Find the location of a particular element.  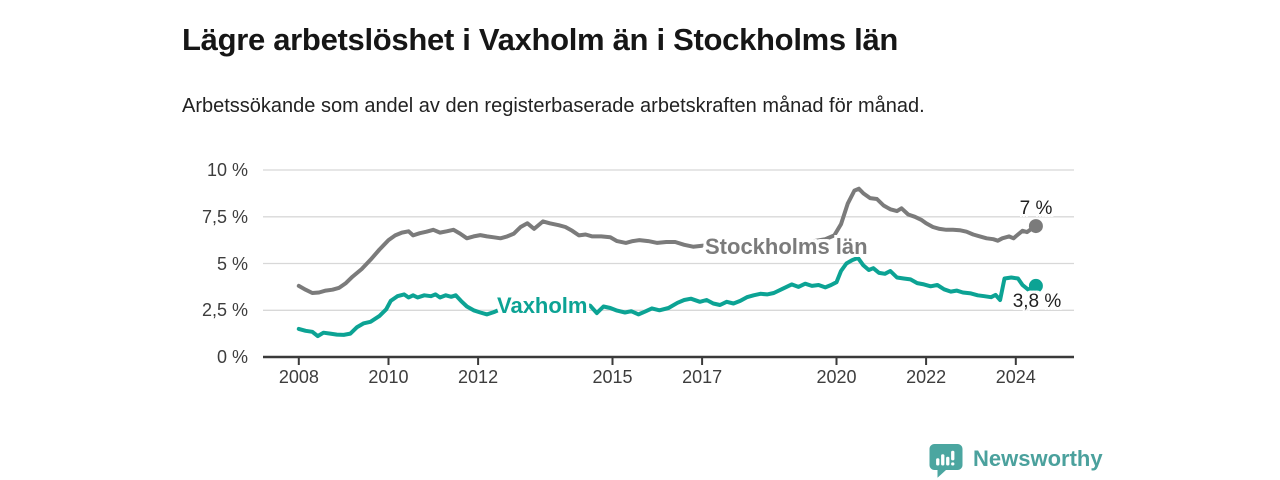

x-tick-label: 2008 is located at coordinates (298, 377).